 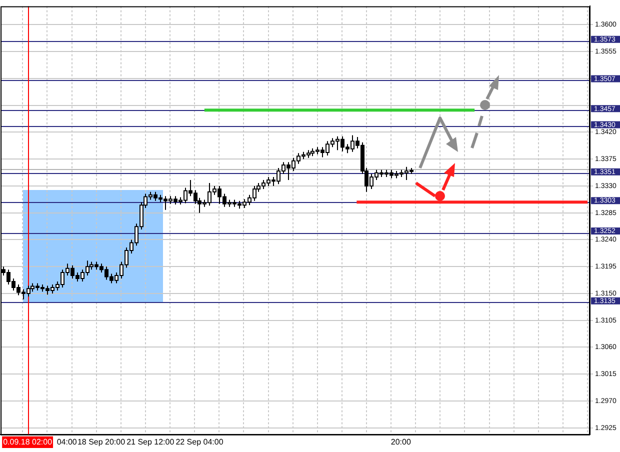 What do you see at coordinates (150, 441) in the screenshot?
I see `x-tick-label: 21 Sep 12:00` at bounding box center [150, 441].